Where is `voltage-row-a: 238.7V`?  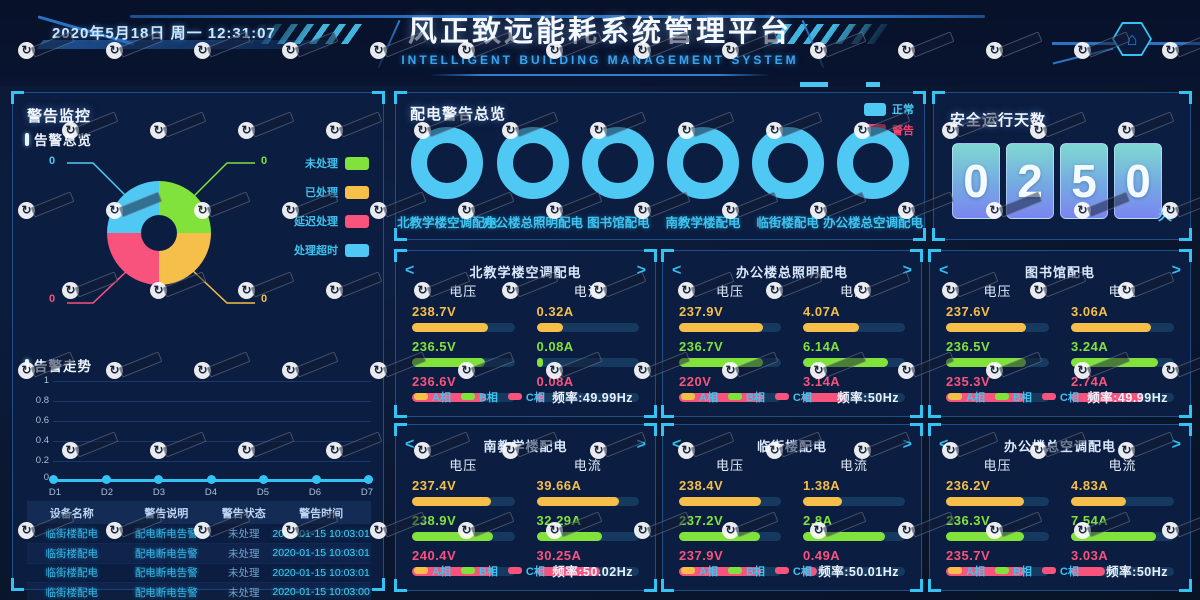 voltage-row-a: 238.7V is located at coordinates (463, 318).